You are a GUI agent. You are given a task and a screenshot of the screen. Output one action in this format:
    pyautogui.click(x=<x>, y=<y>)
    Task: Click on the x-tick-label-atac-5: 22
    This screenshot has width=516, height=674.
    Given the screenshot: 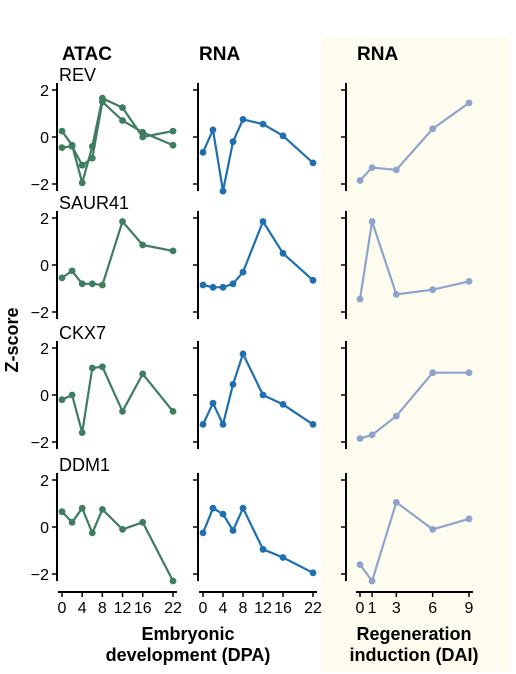 What is the action you would take?
    pyautogui.click(x=173, y=608)
    